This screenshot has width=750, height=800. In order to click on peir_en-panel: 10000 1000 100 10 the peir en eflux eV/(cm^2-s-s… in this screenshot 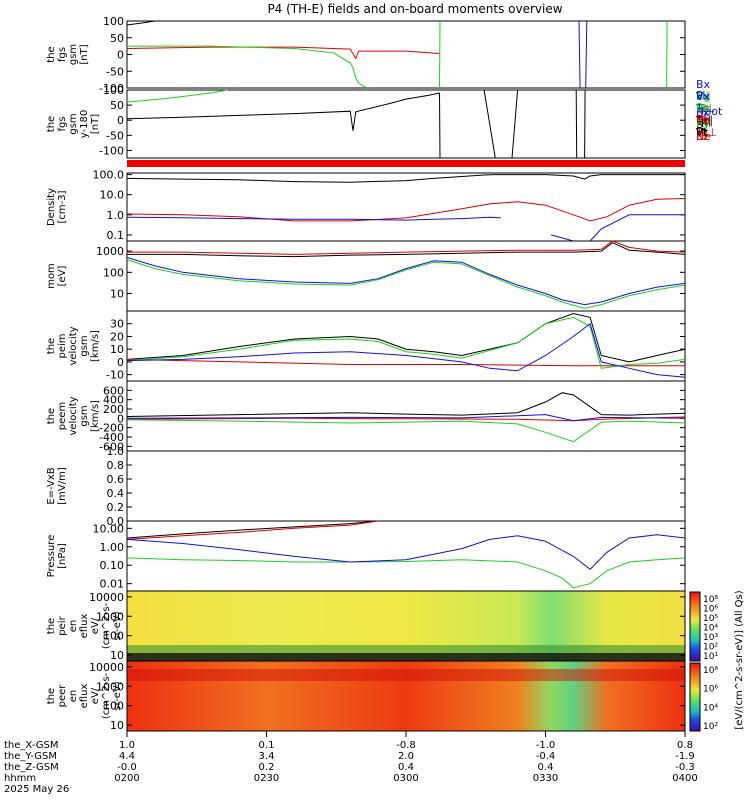, I will do `click(366, 626)`.